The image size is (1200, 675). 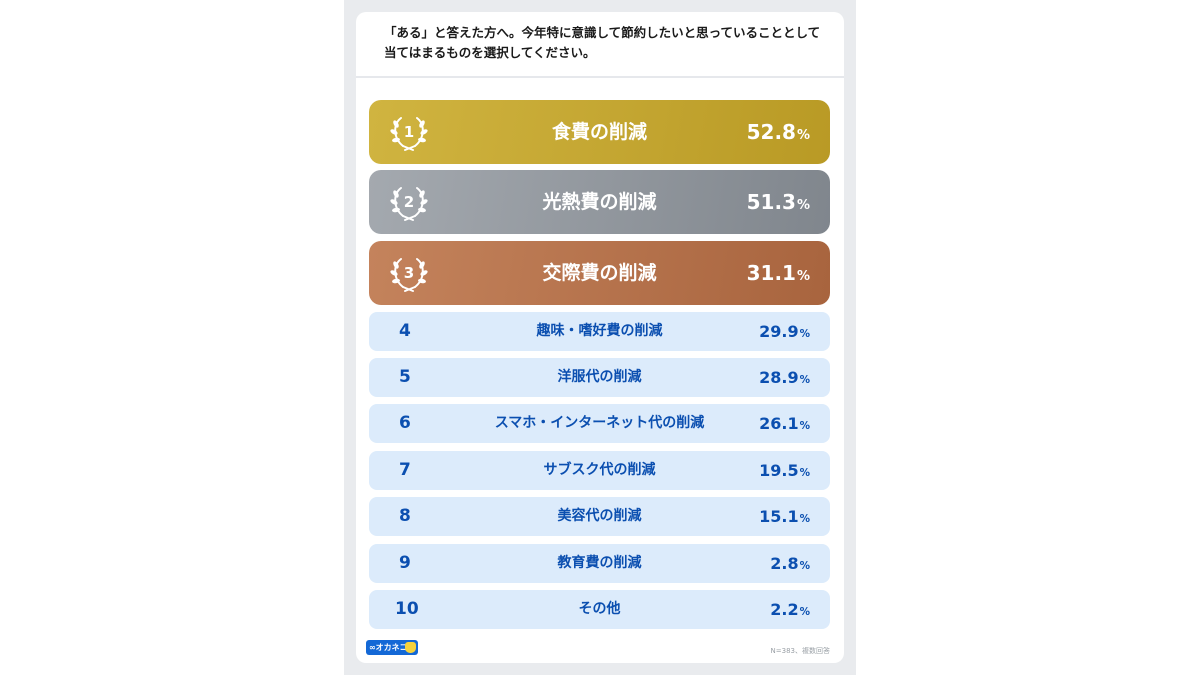 I want to click on rank-number: 10, so click(x=407, y=609).